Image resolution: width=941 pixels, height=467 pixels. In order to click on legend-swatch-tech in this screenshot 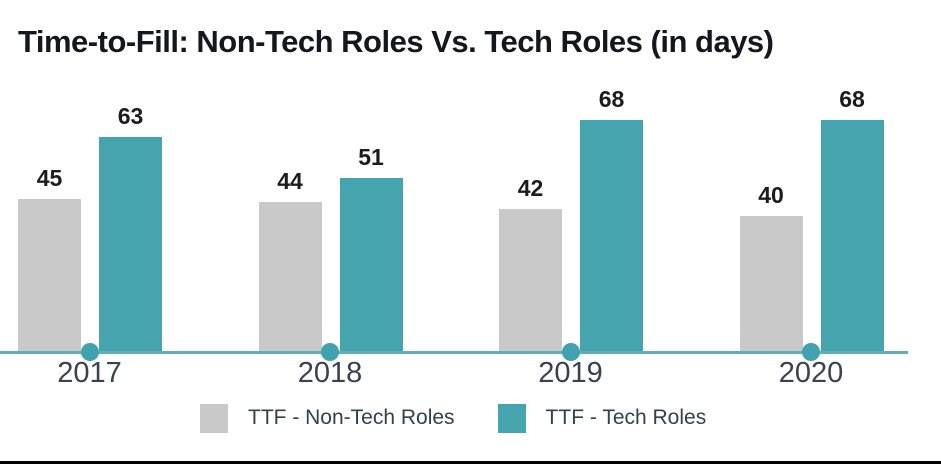, I will do `click(511, 418)`.